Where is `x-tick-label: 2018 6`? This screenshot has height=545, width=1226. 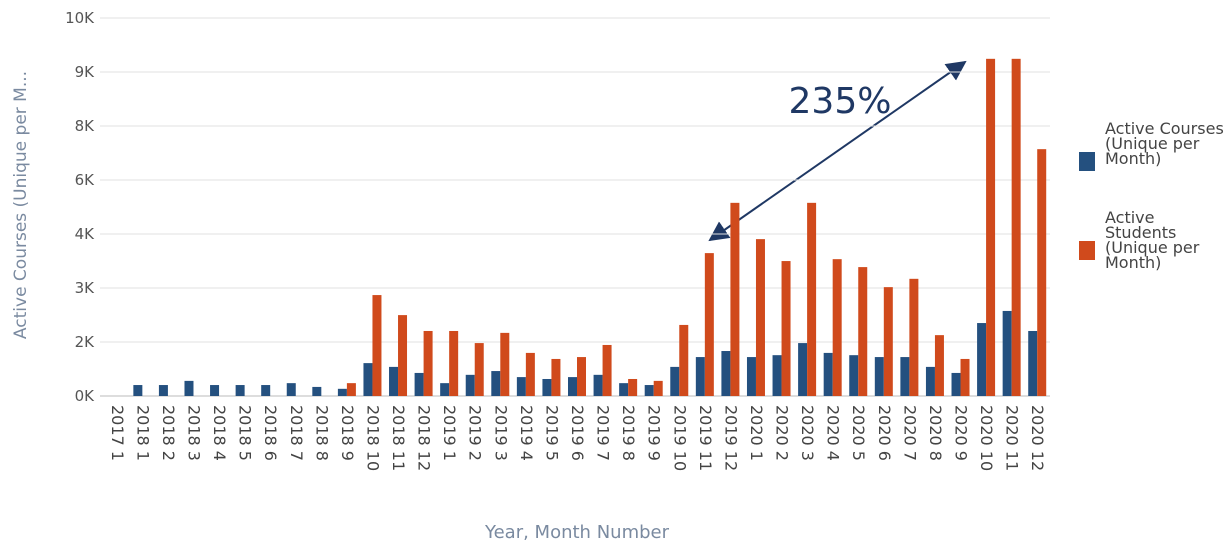
x-tick-label: 2018 6 is located at coordinates (270, 433).